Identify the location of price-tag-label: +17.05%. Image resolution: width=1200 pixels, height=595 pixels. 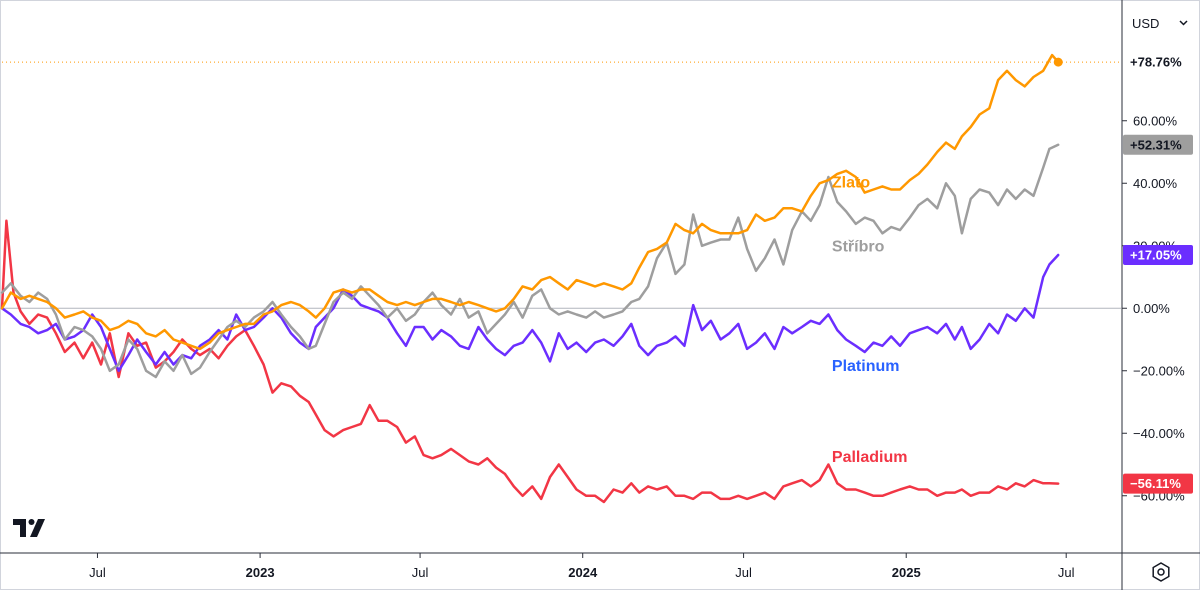
(1156, 254).